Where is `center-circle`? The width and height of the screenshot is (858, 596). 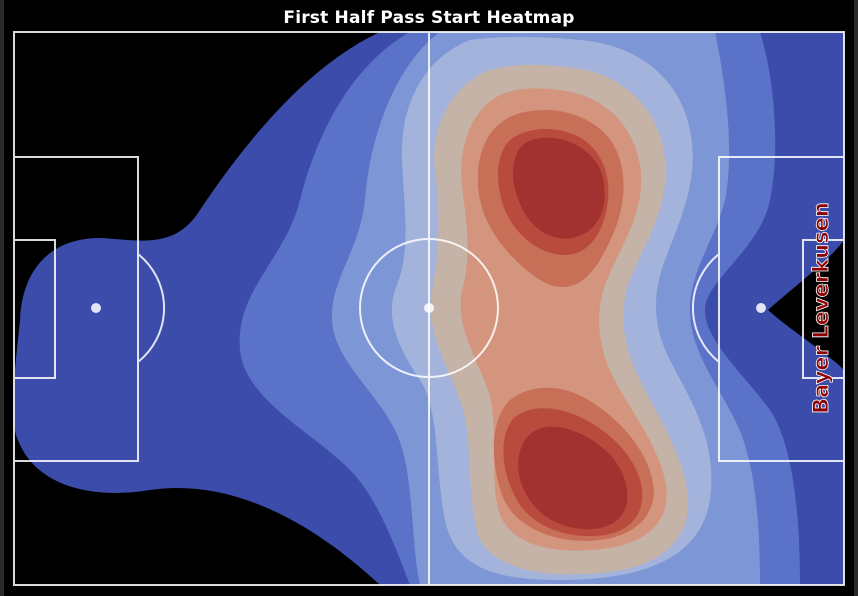 center-circle is located at coordinates (429, 308).